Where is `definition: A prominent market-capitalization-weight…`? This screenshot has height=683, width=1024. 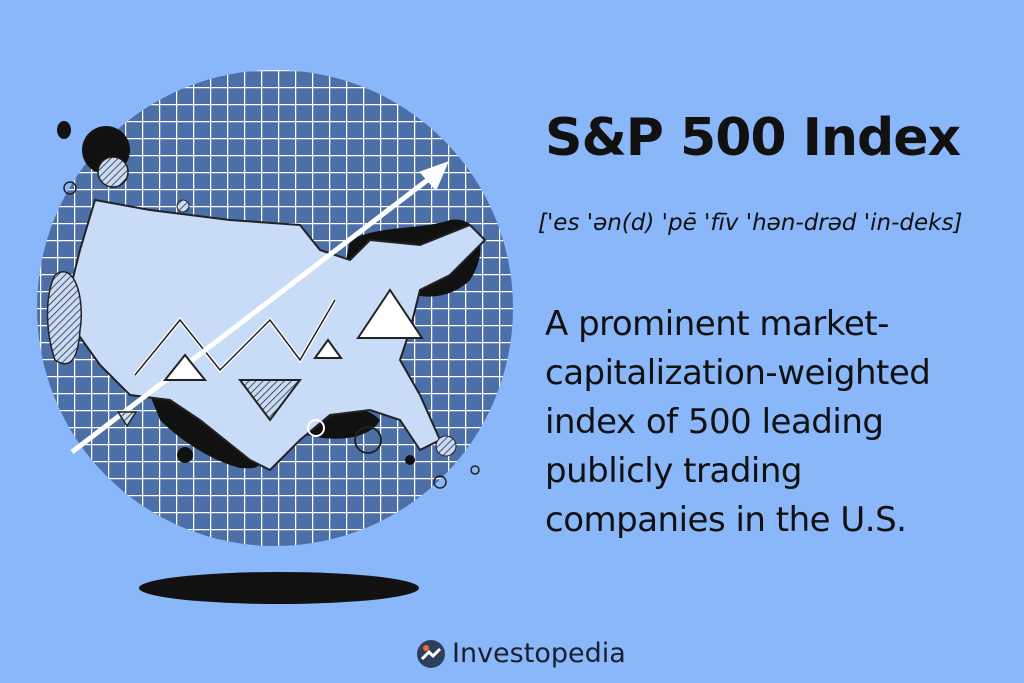
definition: A prominent market-capitalization-weight… is located at coordinates (738, 422).